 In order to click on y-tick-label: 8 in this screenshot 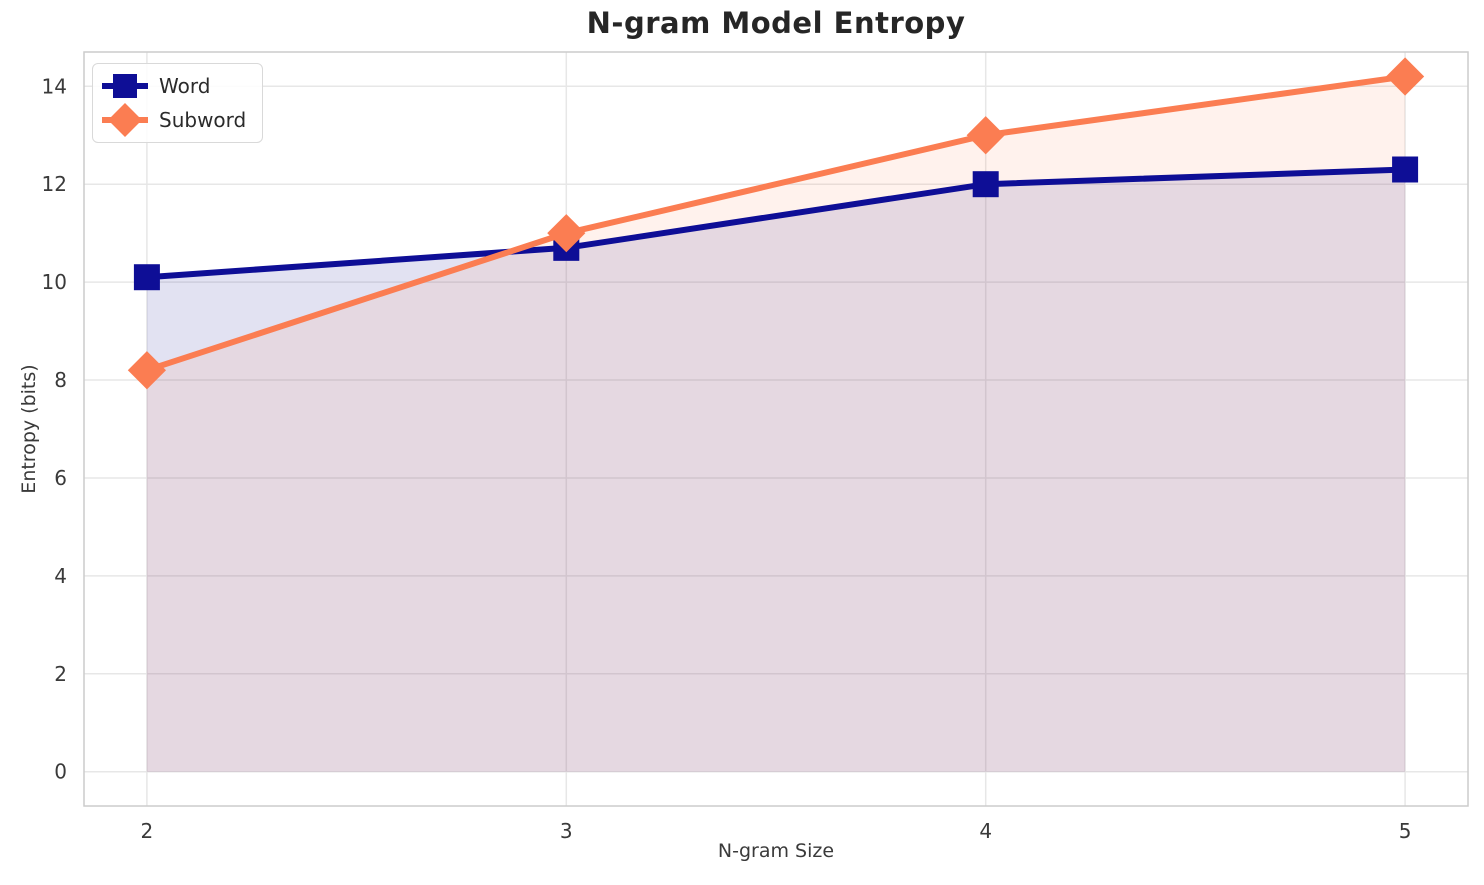, I will do `click(60, 380)`.